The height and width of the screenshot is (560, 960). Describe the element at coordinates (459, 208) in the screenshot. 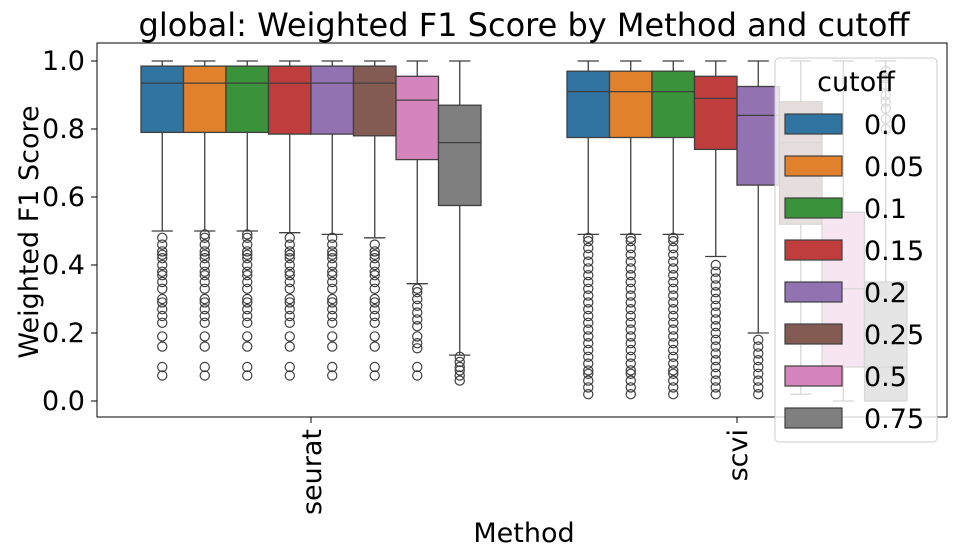

I see `box-seurat-cutoff-0.75` at that location.